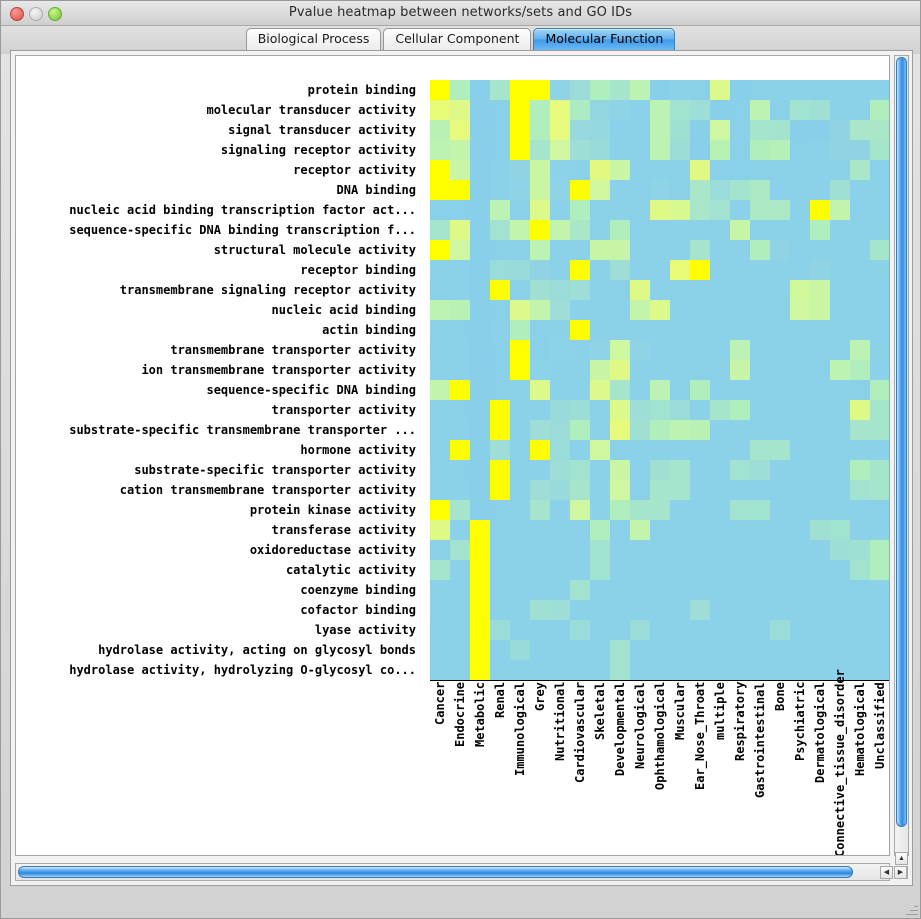  Describe the element at coordinates (55, 14) in the screenshot. I see `zoom-button` at that location.